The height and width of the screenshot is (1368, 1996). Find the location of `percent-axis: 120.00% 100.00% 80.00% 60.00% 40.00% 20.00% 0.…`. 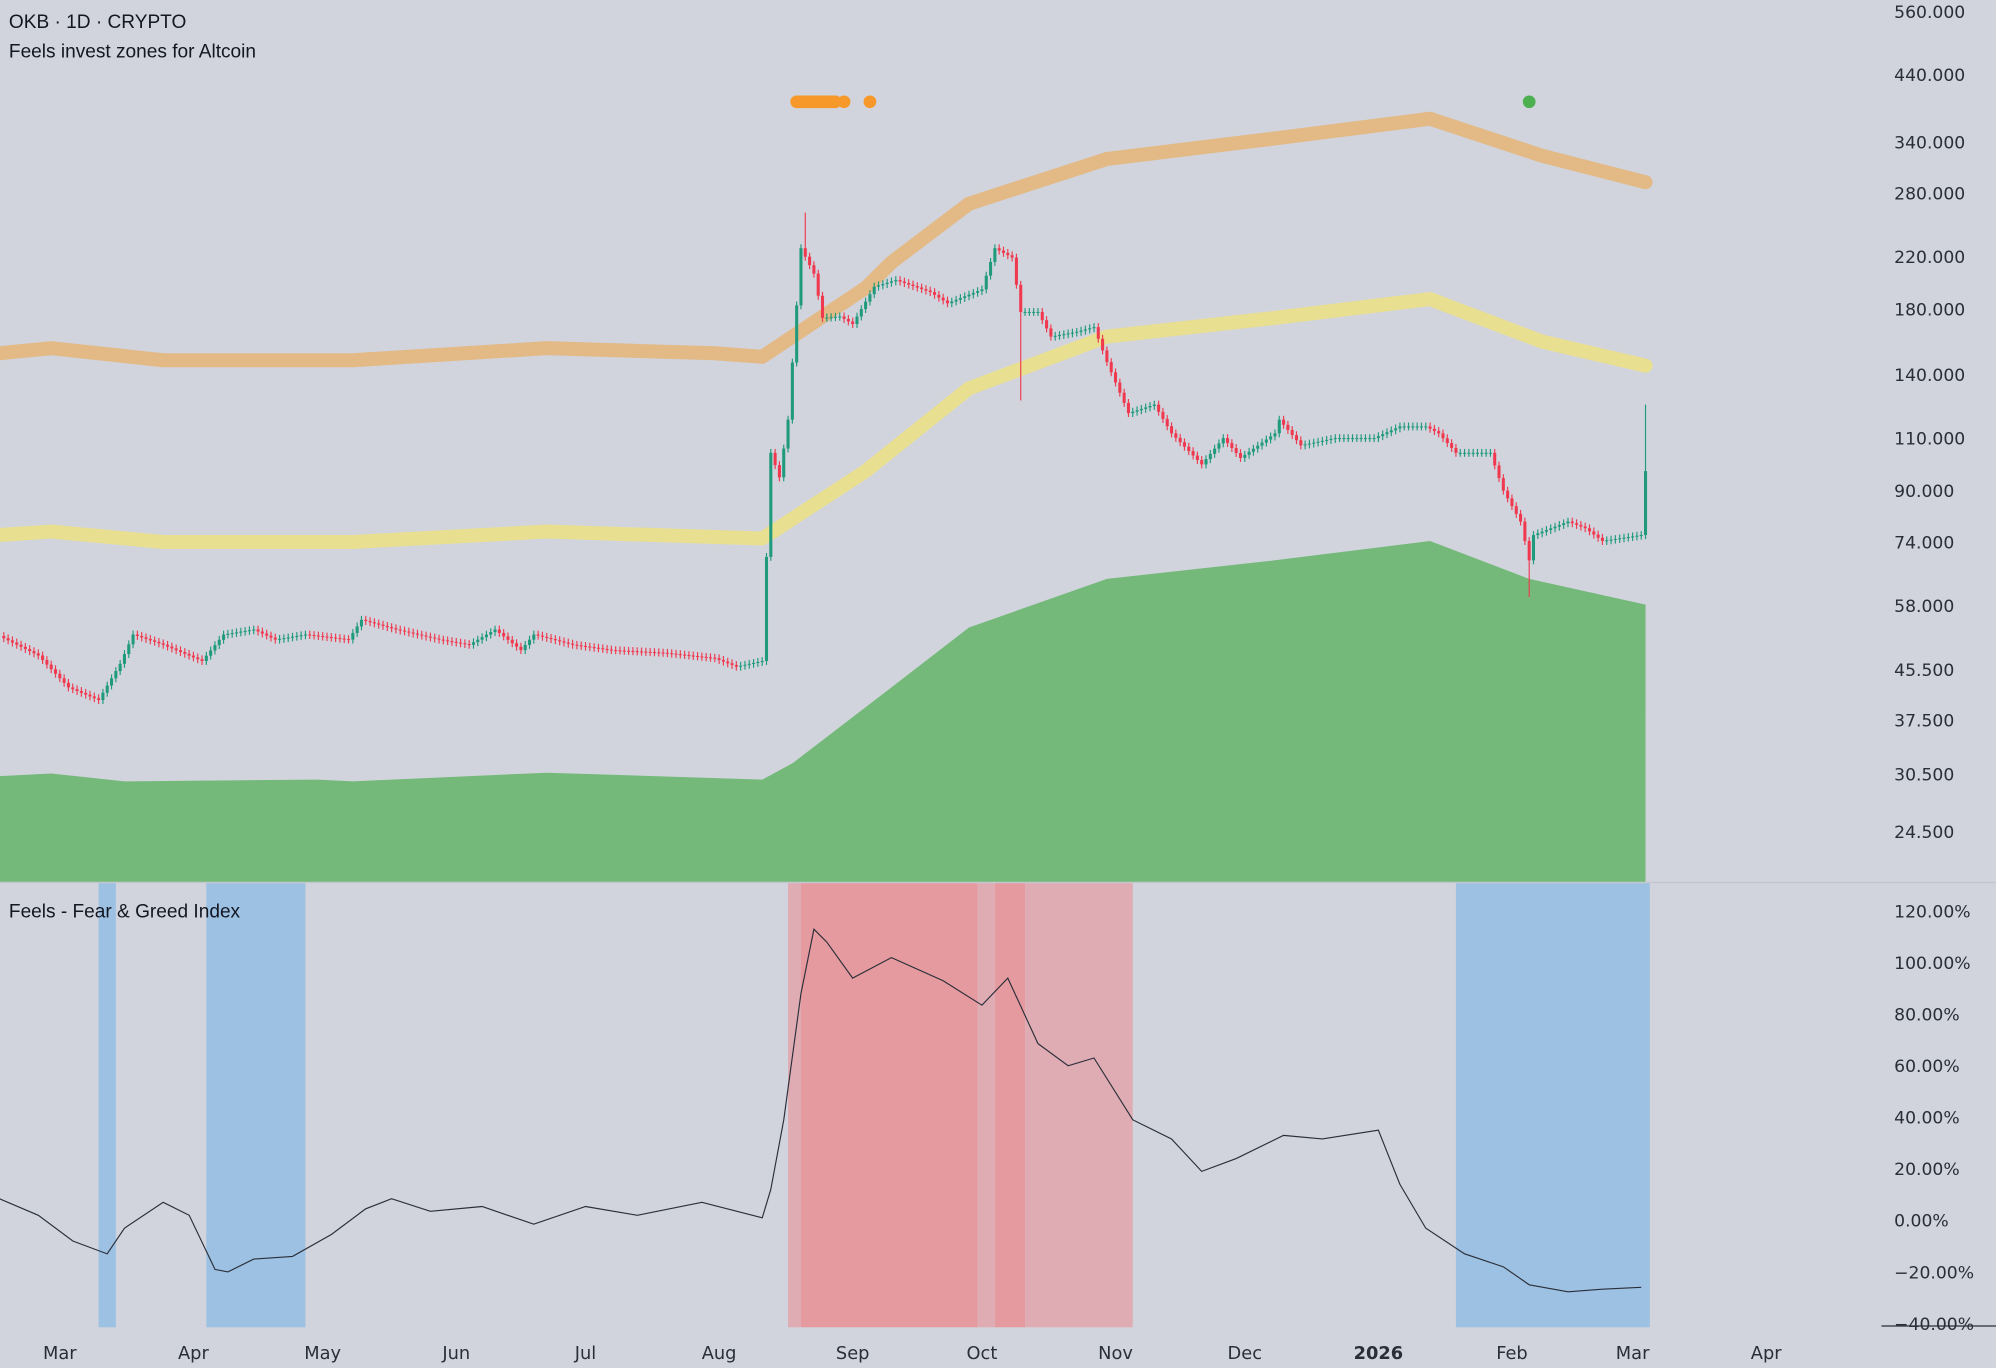

percent-axis: 120.00% 100.00% 80.00% 60.00% 40.00% 20.00% 0.… is located at coordinates (1934, 1119).